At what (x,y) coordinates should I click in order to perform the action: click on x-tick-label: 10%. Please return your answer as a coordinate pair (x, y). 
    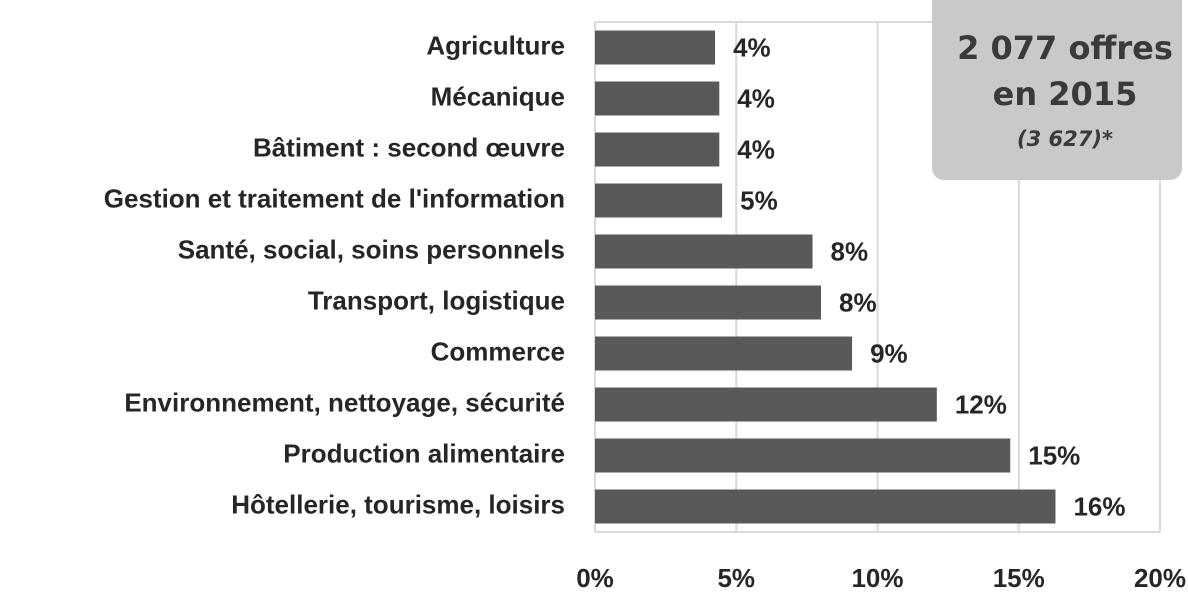
    Looking at the image, I should click on (877, 578).